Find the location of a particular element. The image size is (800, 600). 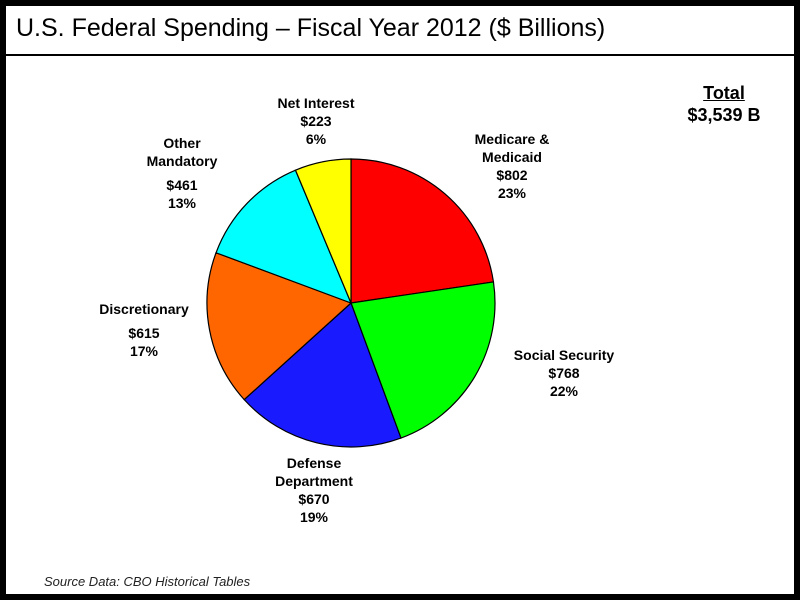

label-net-interest: Net Interest $223 6% is located at coordinates (316, 121).